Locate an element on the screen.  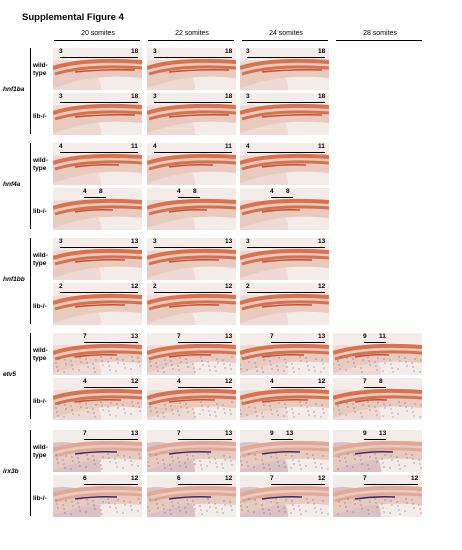
gene-label-etv5: etv5 is located at coordinates (10, 374).